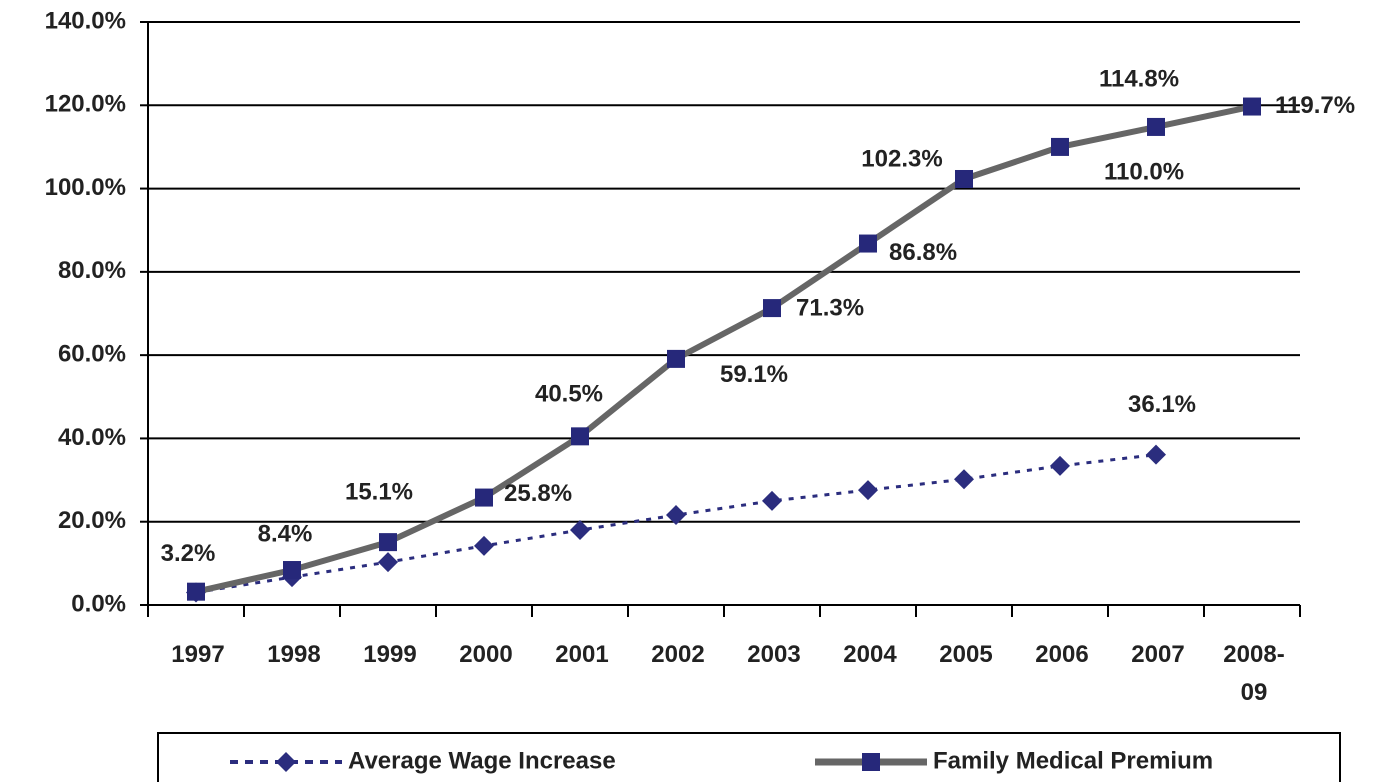  Describe the element at coordinates (1139, 78) in the screenshot. I see `data-label: 114.8%` at that location.